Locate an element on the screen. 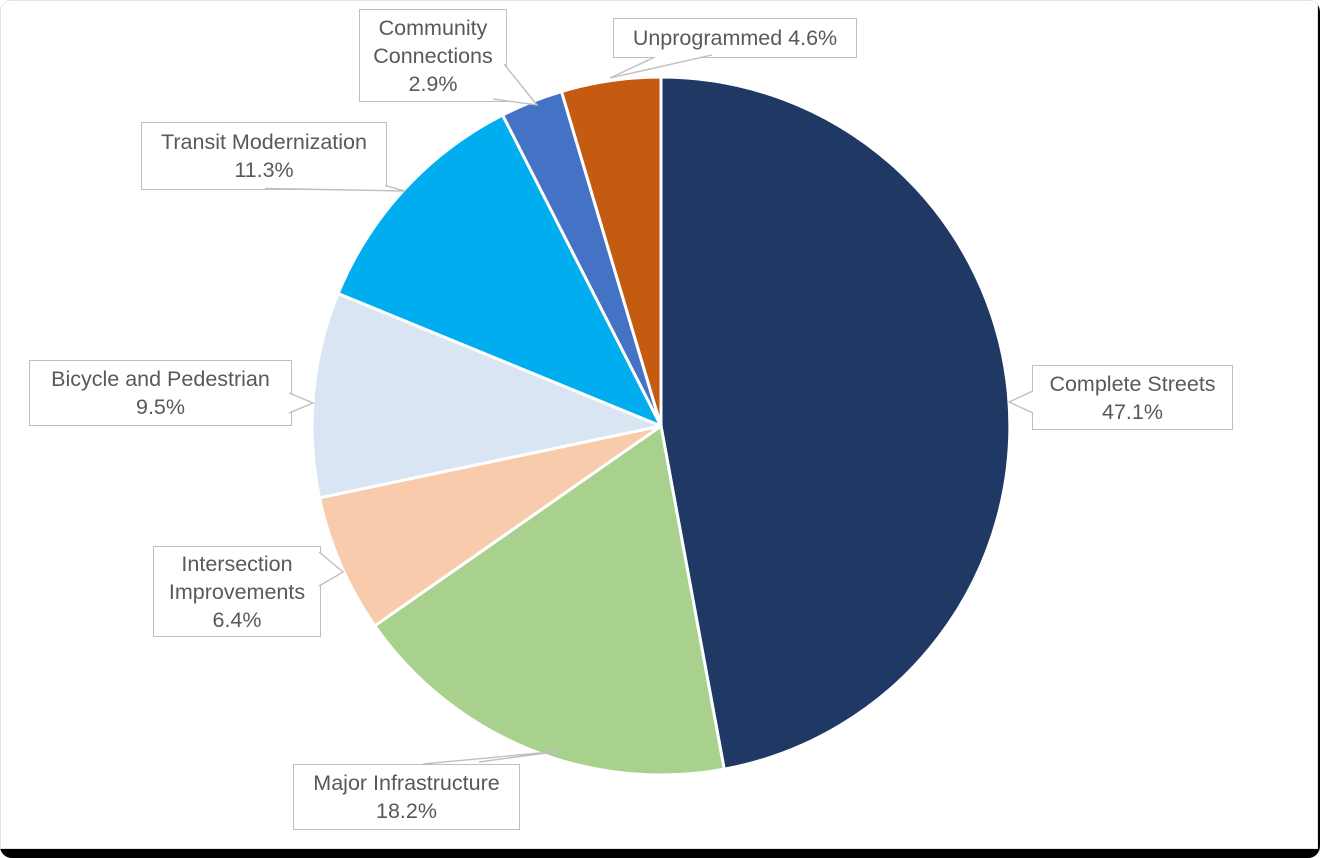 Image resolution: width=1320 pixels, height=858 pixels. callout-unprogrammed: Unprogrammed 4.6% is located at coordinates (735, 38).